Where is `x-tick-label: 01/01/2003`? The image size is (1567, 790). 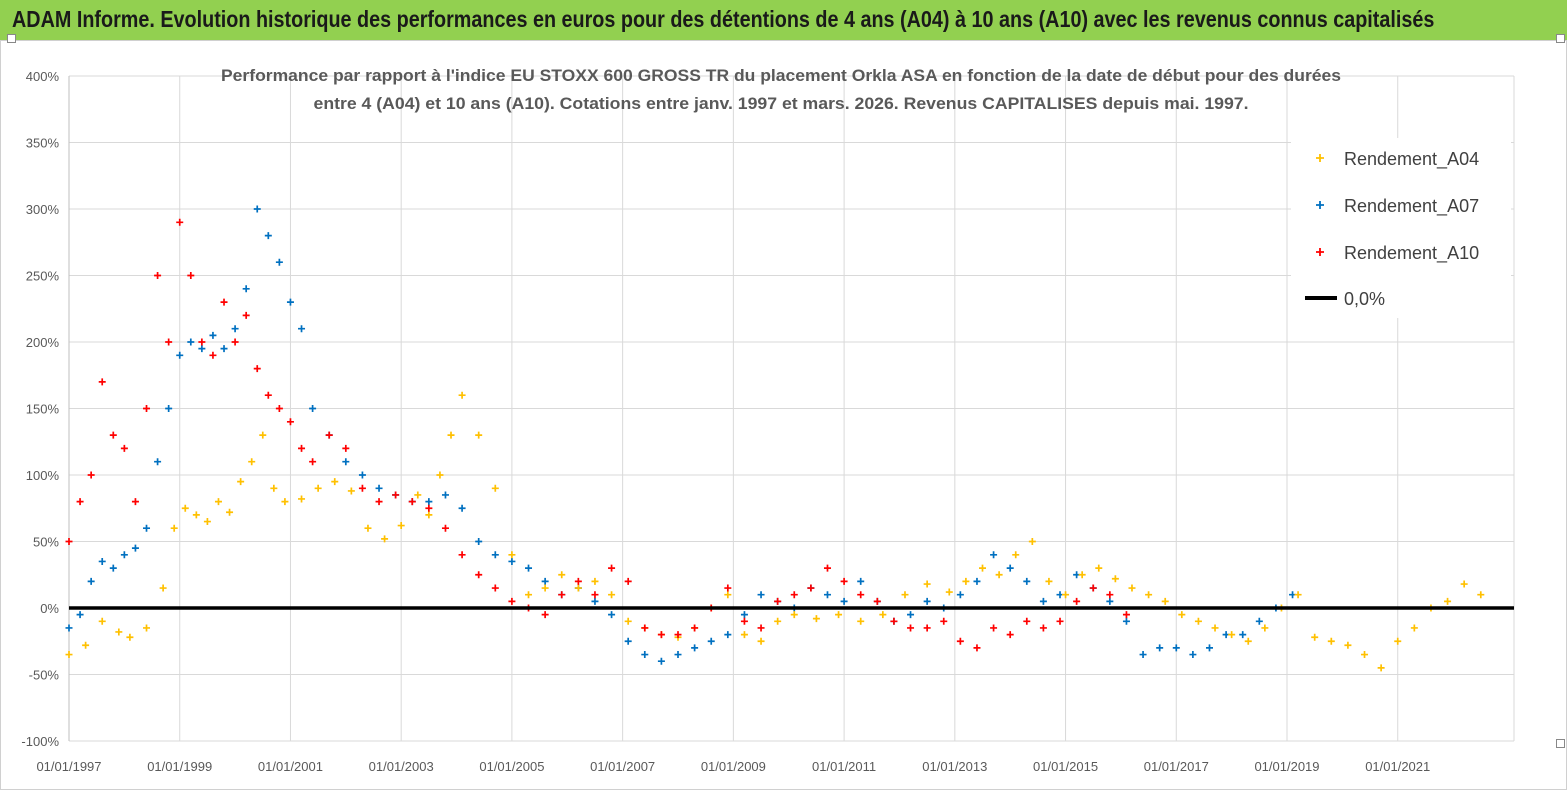 x-tick-label: 01/01/2003 is located at coordinates (401, 766).